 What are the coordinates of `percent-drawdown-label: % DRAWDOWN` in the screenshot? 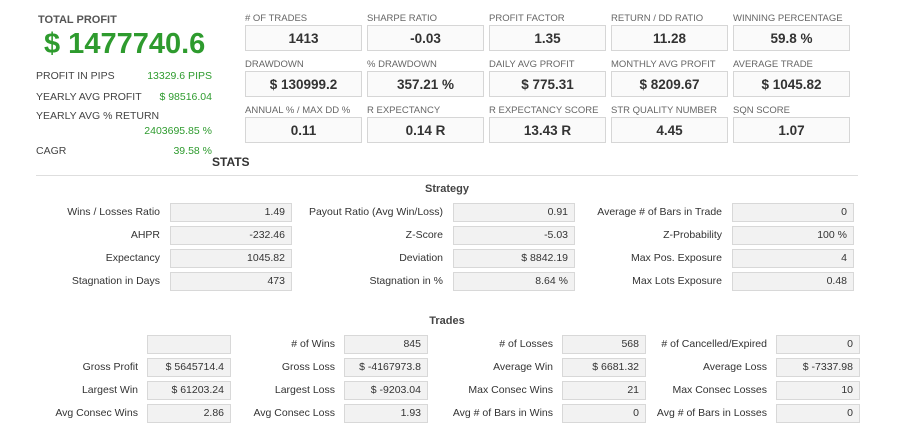 It's located at (402, 64).